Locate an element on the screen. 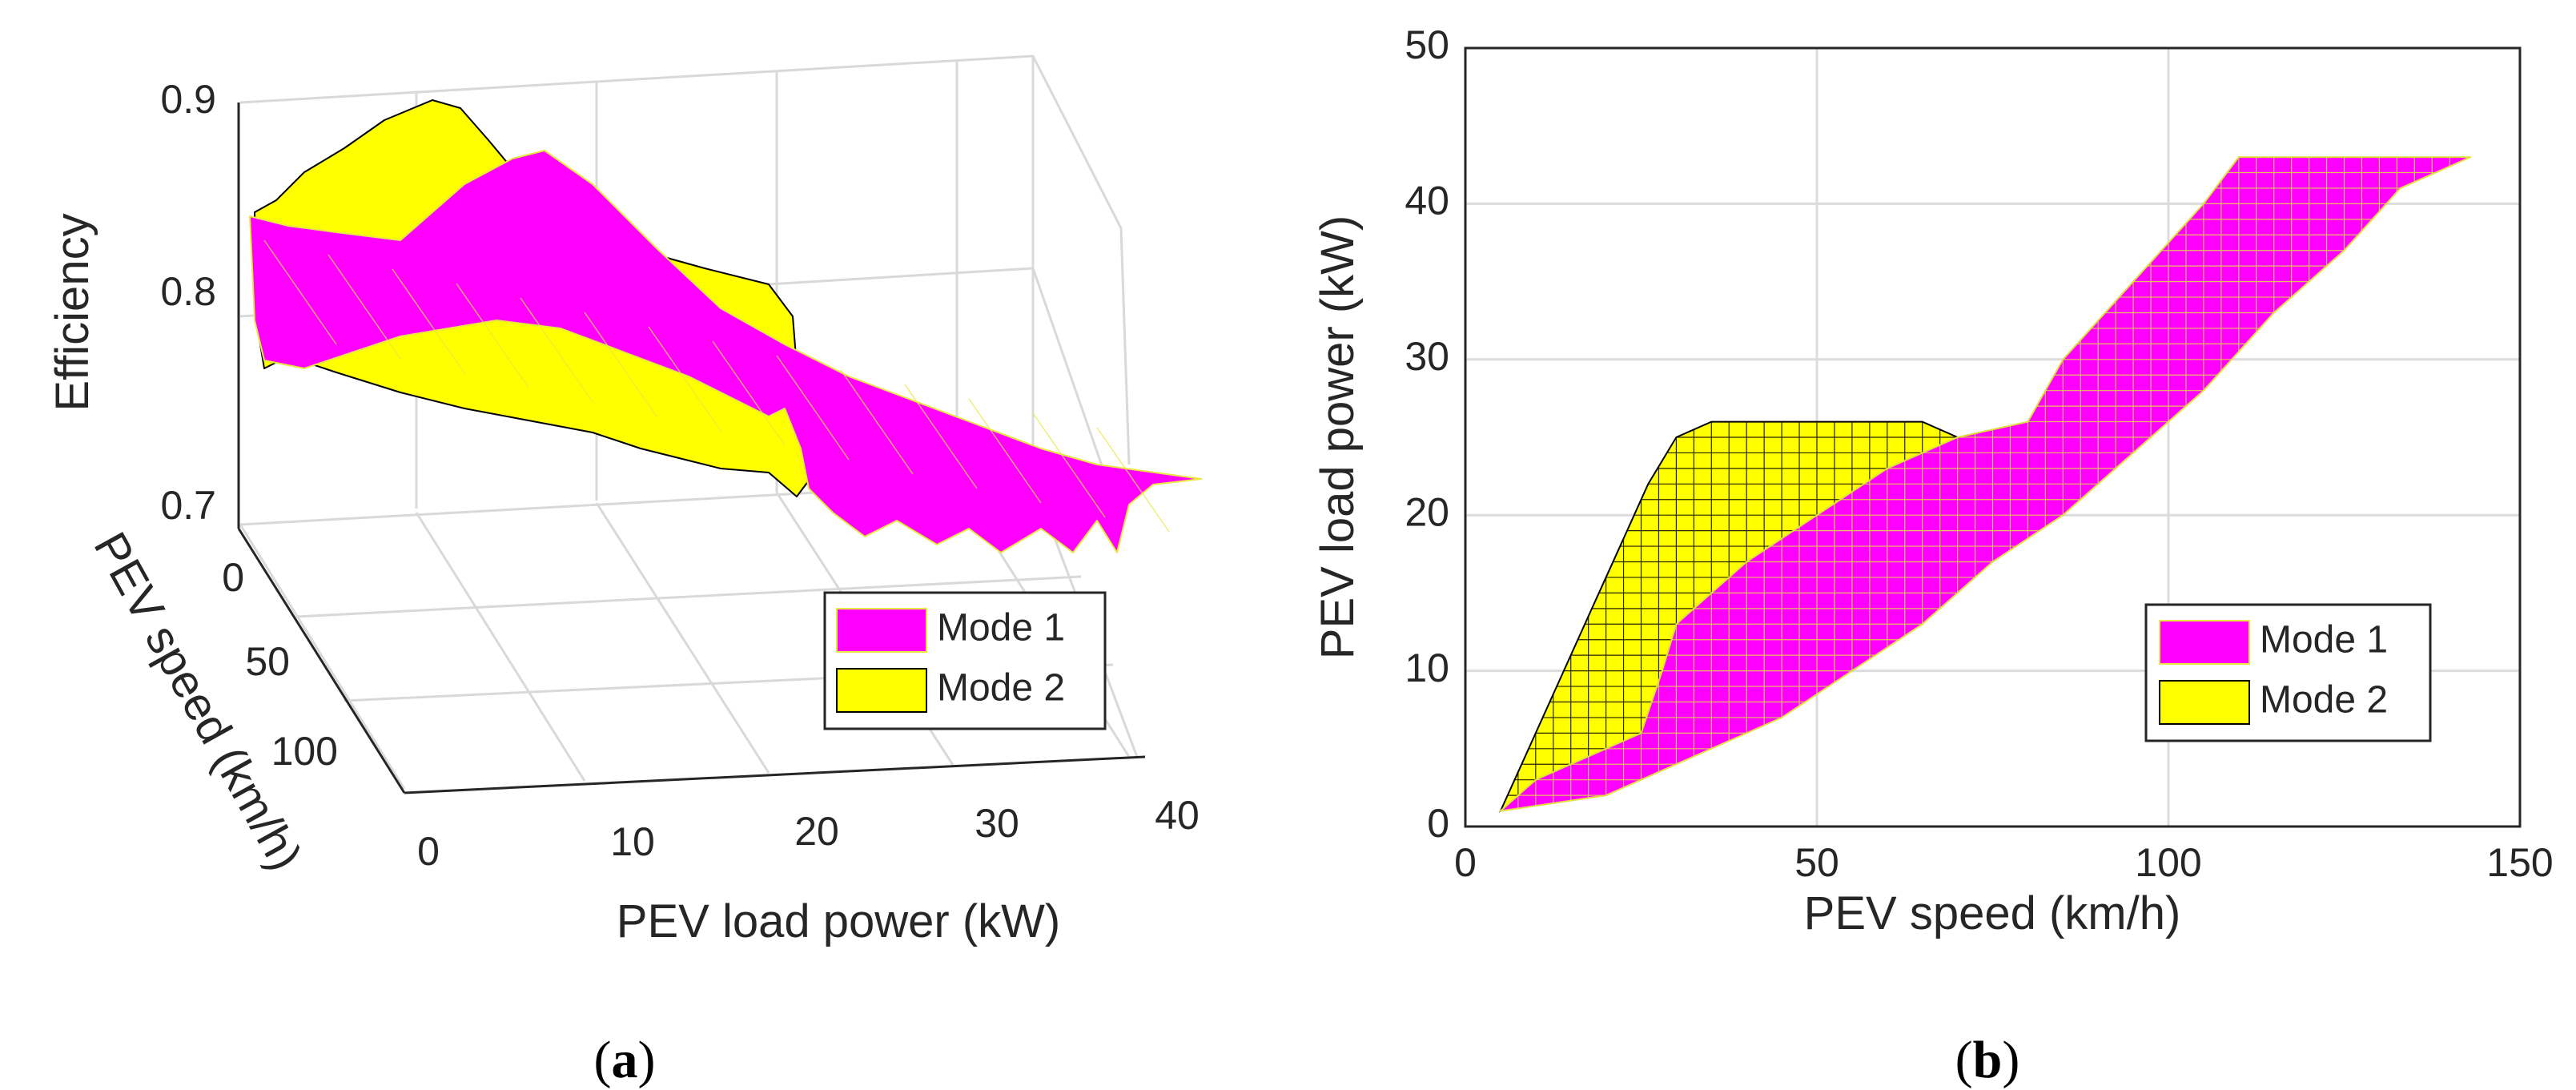 Image resolution: width=2576 pixels, height=1090 pixels. chart-a-legend-swatch-mode1 is located at coordinates (881, 630).